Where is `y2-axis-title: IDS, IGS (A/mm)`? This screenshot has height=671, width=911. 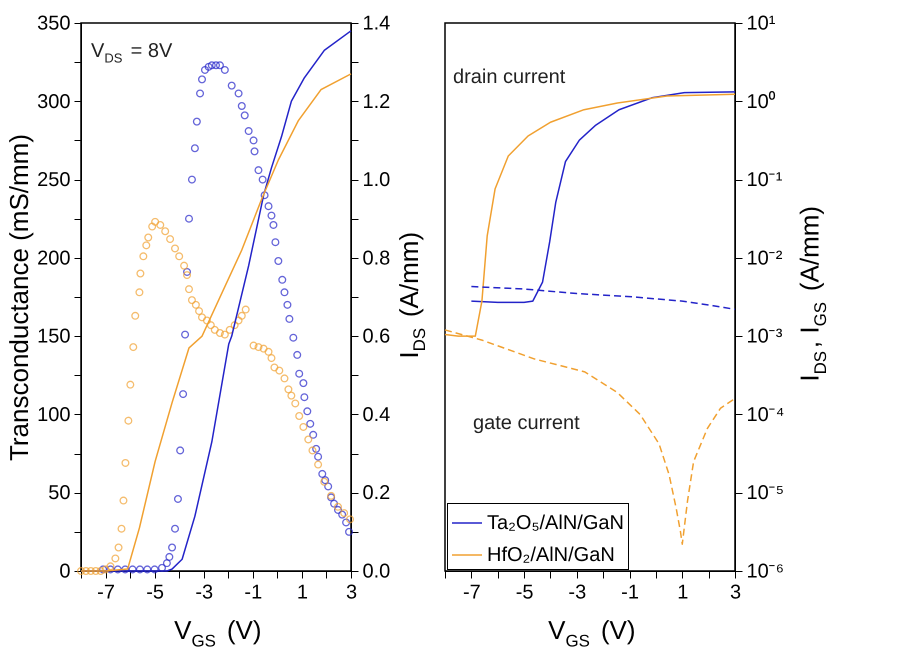 y2-axis-title: IDS, IGS (A/mm) is located at coordinates (812, 294).